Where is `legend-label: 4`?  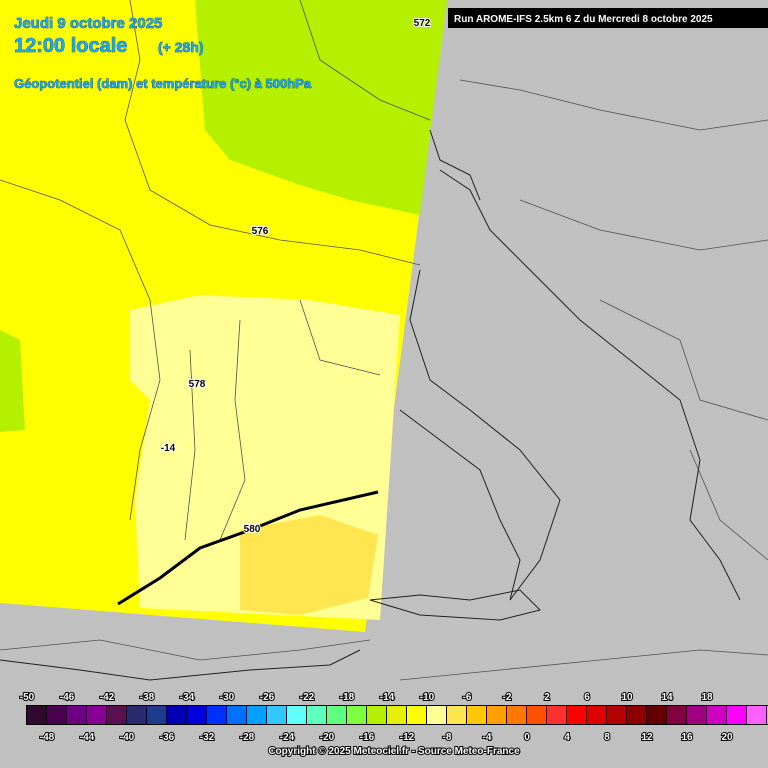
legend-label: 4 is located at coordinates (567, 737).